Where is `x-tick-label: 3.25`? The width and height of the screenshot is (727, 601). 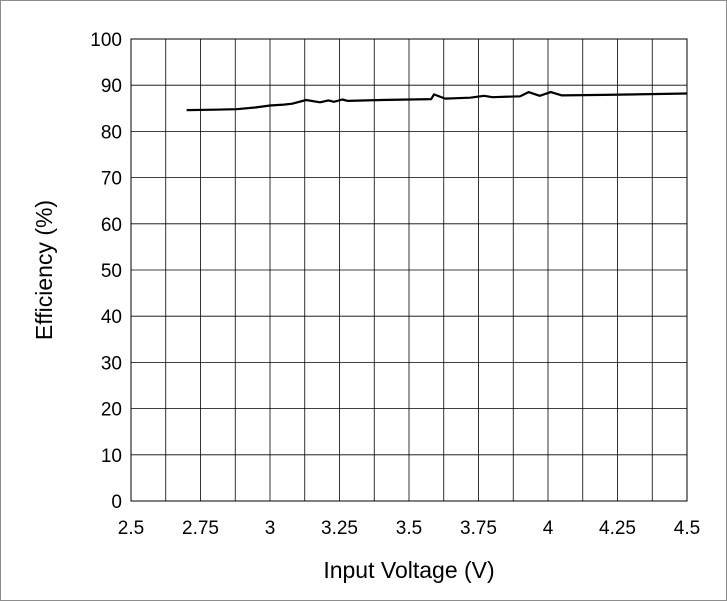
x-tick-label: 3.25 is located at coordinates (339, 528).